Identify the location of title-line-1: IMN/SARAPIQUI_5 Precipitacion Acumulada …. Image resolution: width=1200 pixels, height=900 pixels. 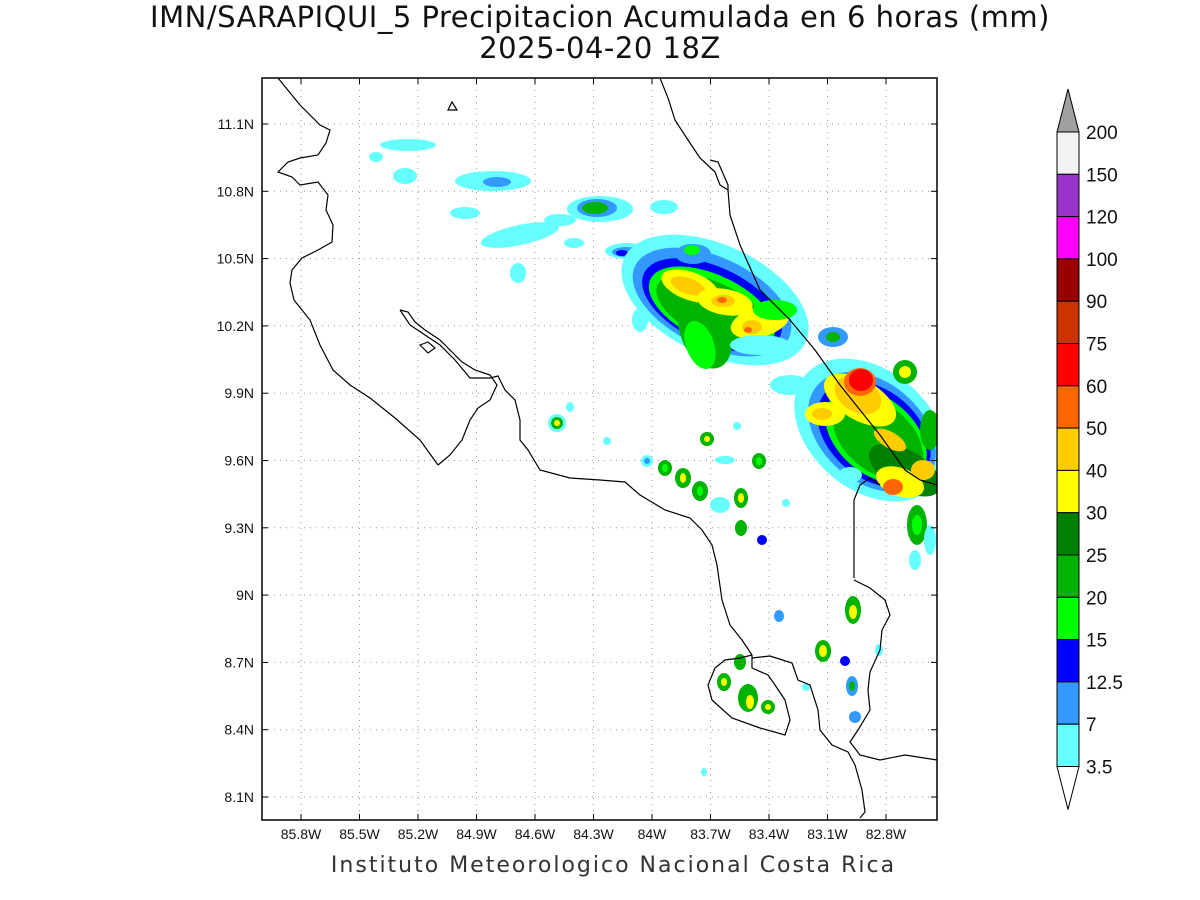
(600, 17).